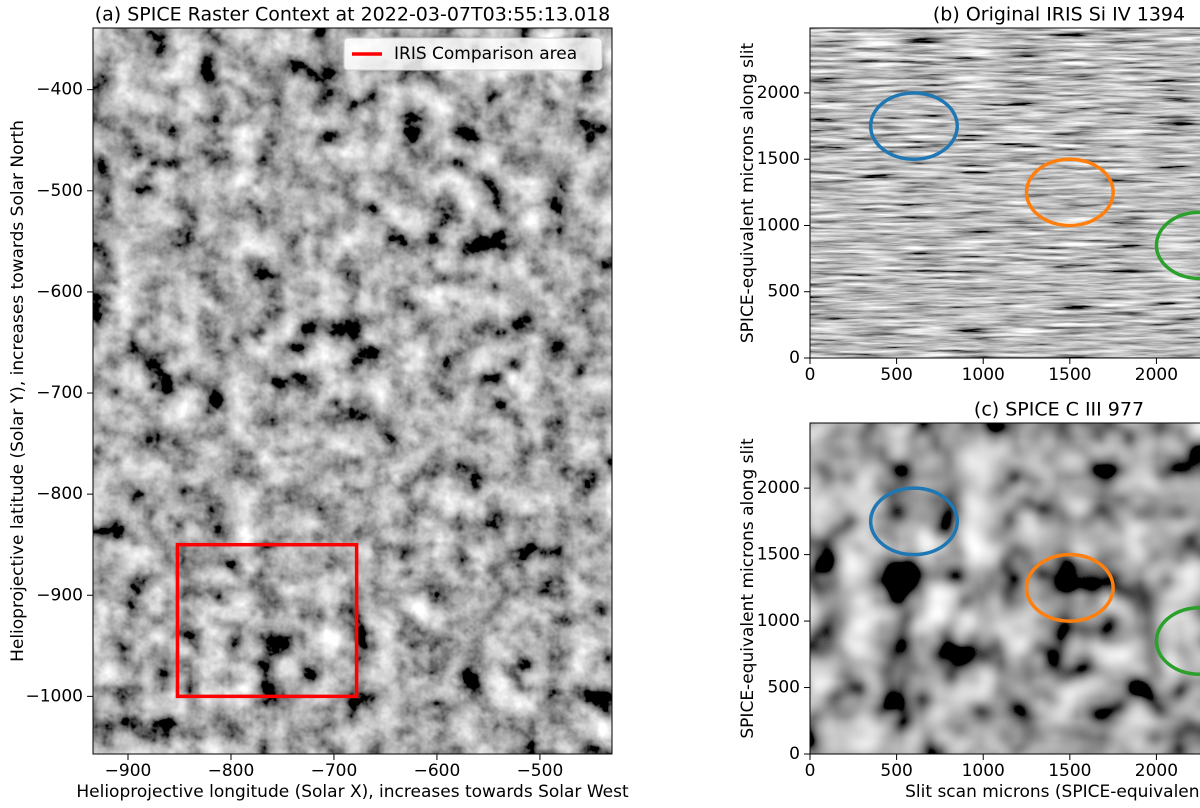 This screenshot has height=808, width=1200. I want to click on x-tick-label: −700, so click(334, 771).